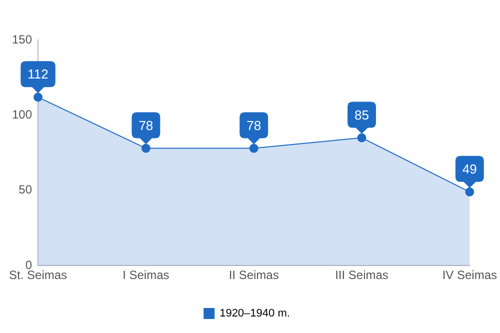  I want to click on x-tick-label: II Seimas, so click(253, 275).